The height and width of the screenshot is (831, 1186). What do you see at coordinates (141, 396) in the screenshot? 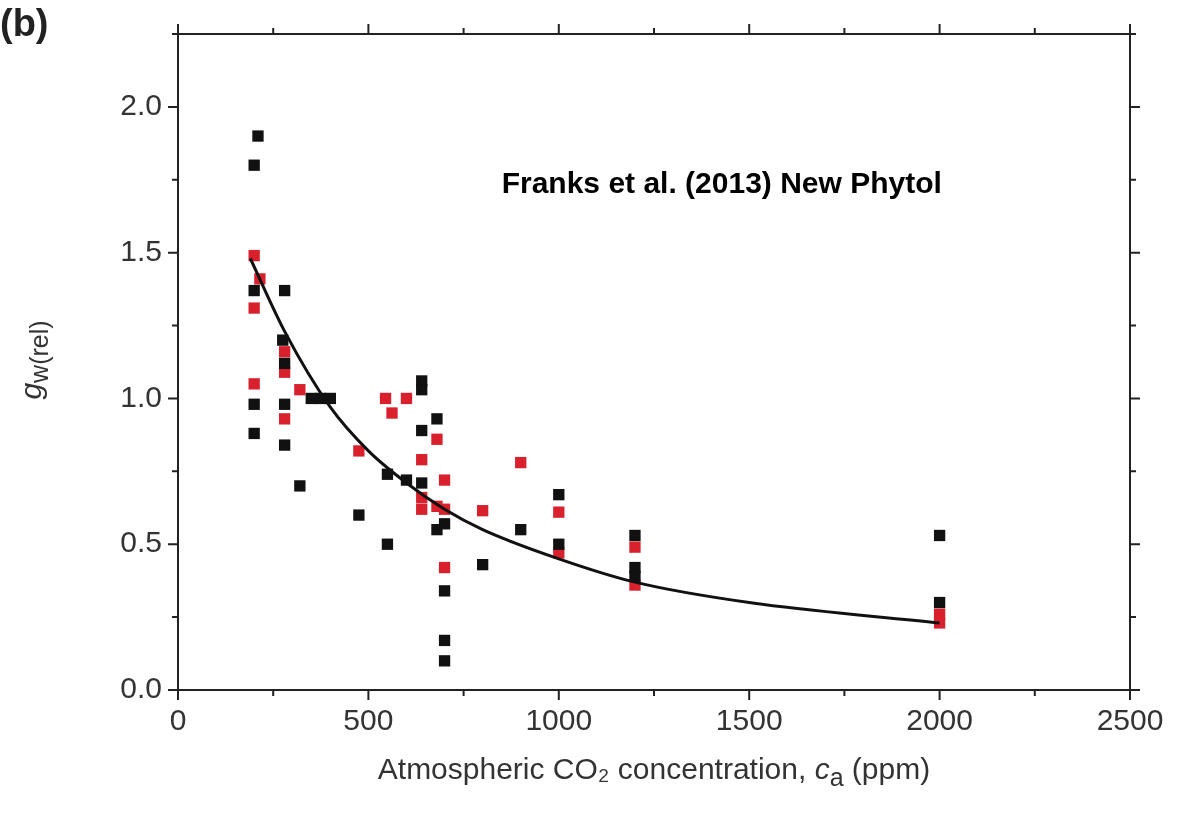
I see `y-tick-label: 1.0` at bounding box center [141, 396].